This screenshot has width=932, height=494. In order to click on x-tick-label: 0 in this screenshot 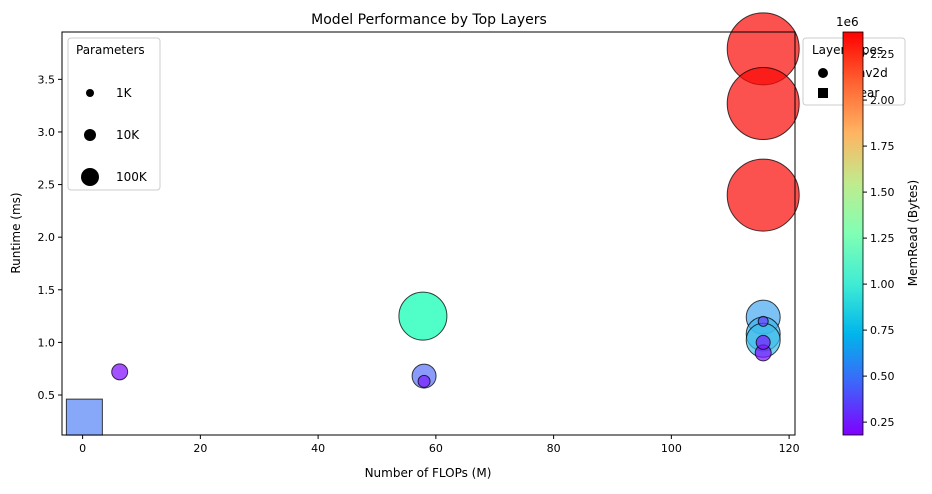, I will do `click(82, 448)`.